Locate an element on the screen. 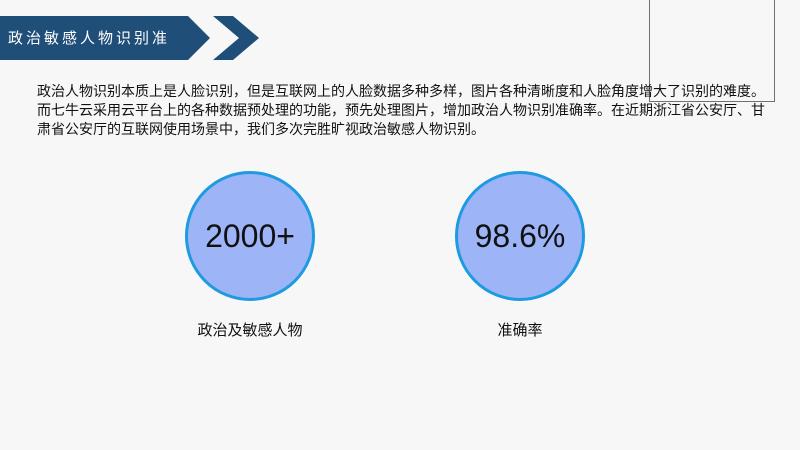  stat-value-accuracy: 98.6% is located at coordinates (520, 235).